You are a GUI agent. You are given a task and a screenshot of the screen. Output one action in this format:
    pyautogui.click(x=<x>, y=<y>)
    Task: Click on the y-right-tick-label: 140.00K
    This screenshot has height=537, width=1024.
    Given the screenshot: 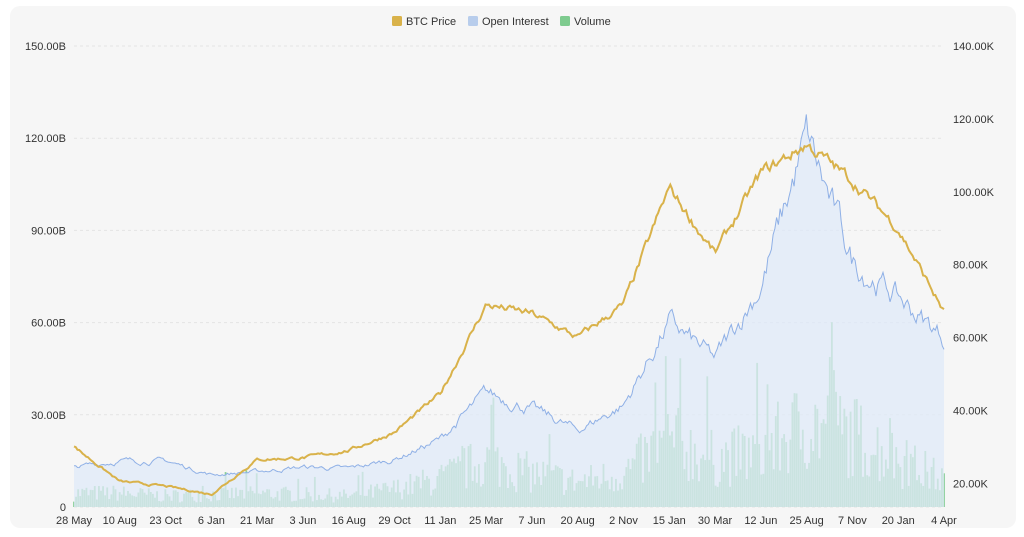 What is the action you would take?
    pyautogui.click(x=974, y=47)
    